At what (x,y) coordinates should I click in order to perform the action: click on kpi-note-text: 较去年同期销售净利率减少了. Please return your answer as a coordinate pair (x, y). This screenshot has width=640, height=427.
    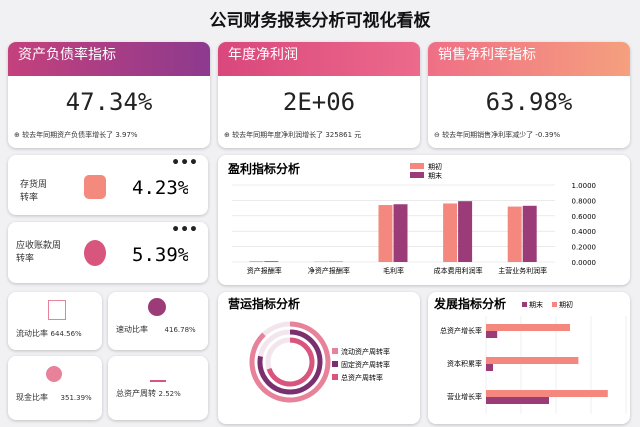
    Looking at the image, I should click on (488, 135).